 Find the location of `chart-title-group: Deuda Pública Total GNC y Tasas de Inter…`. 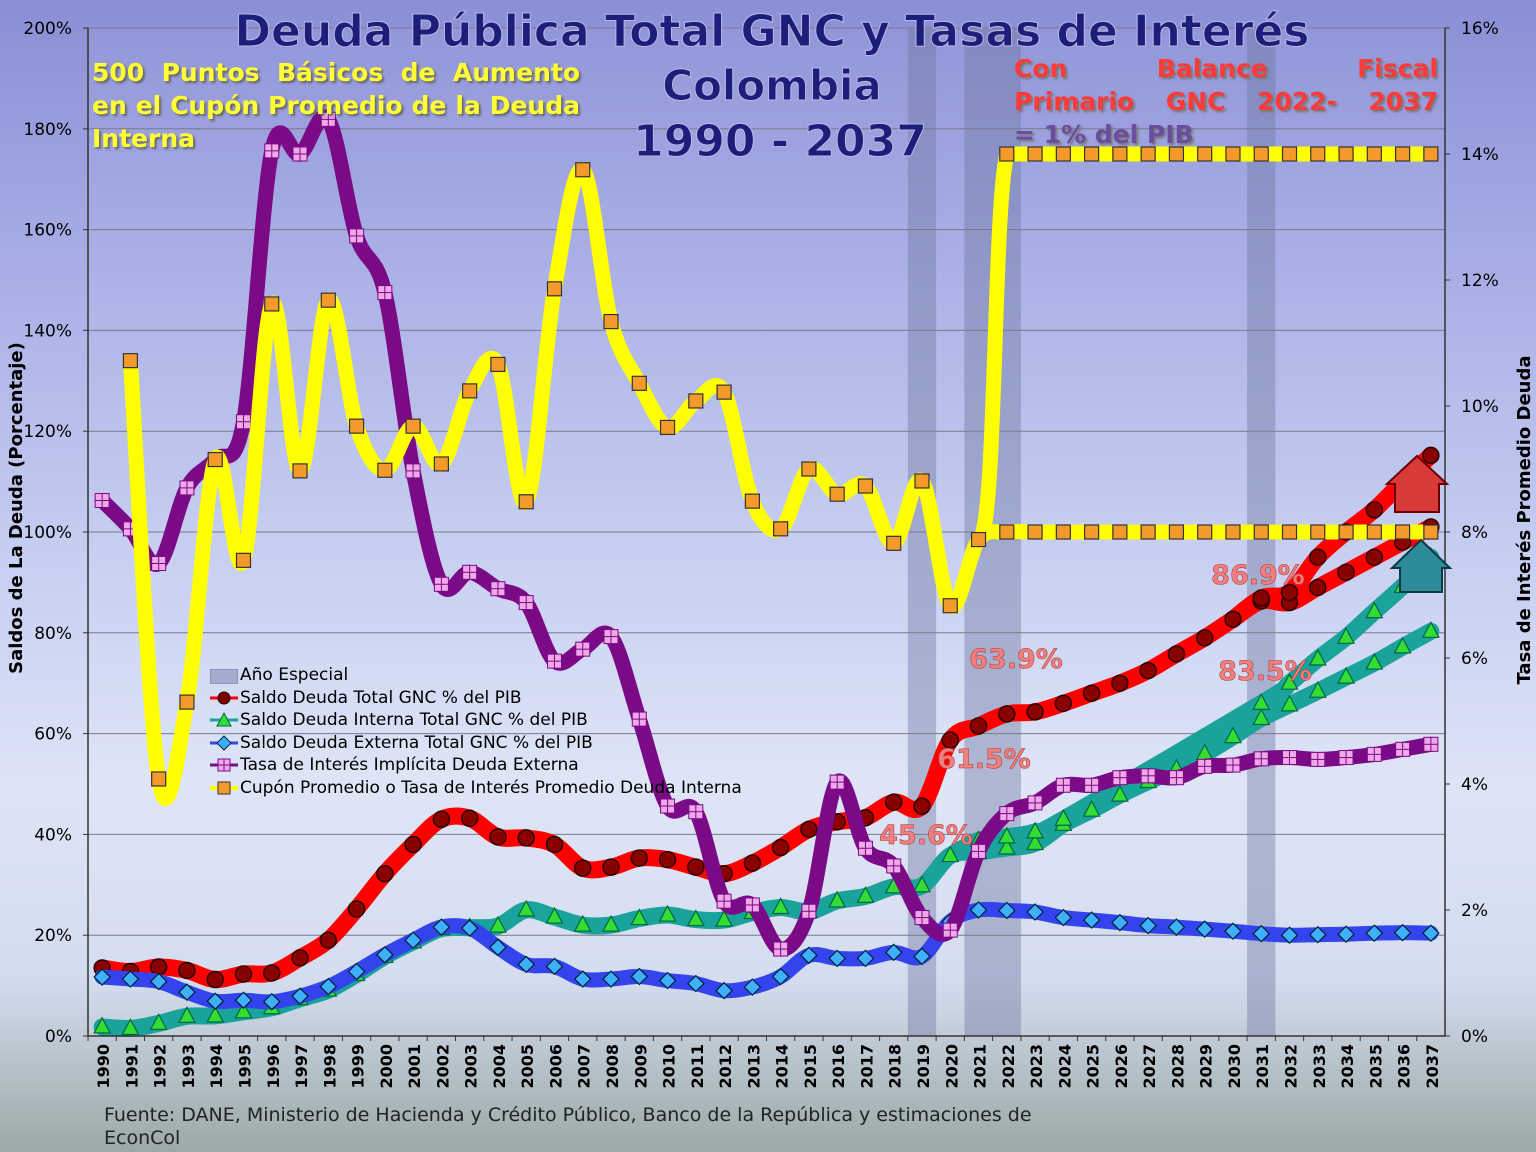

chart-title-group: Deuda Pública Total GNC y Tasas de Inter… is located at coordinates (772, 87).